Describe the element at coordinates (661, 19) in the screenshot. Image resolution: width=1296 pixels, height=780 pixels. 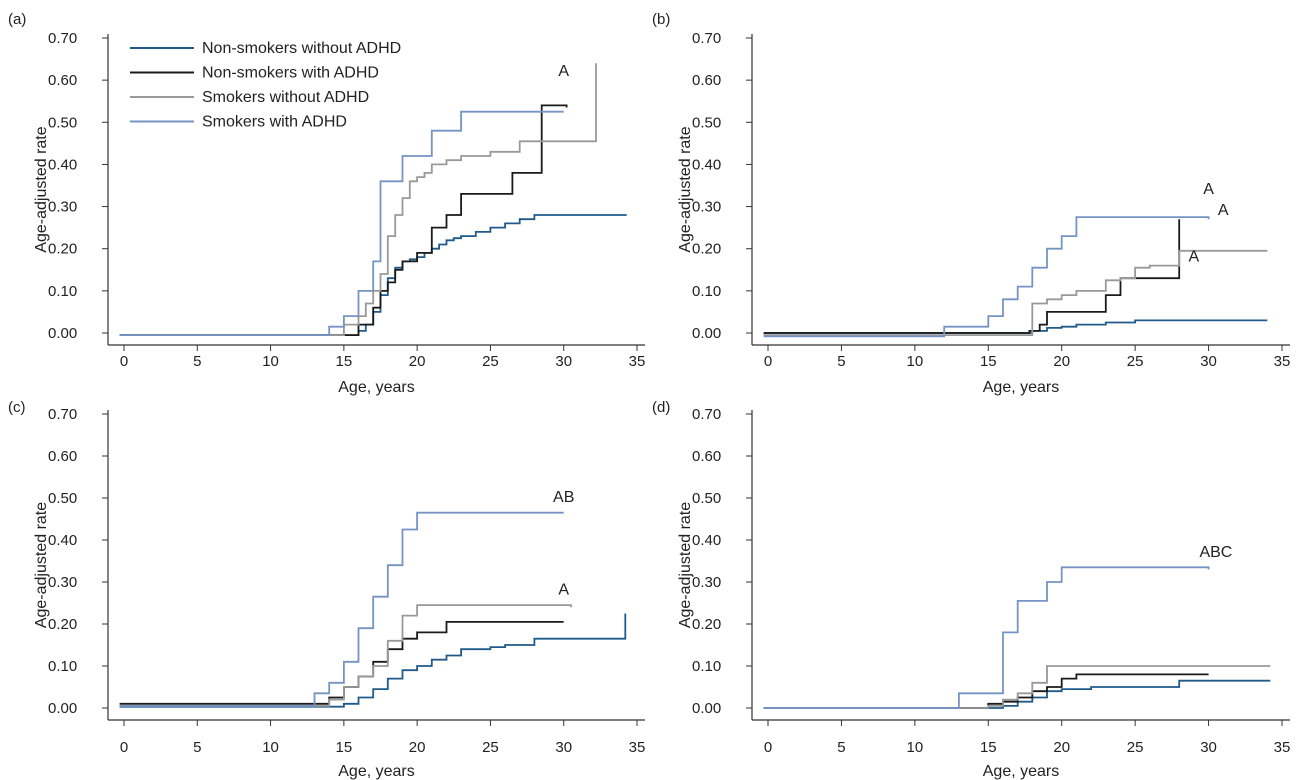
I see `panel-letter: (b)` at that location.